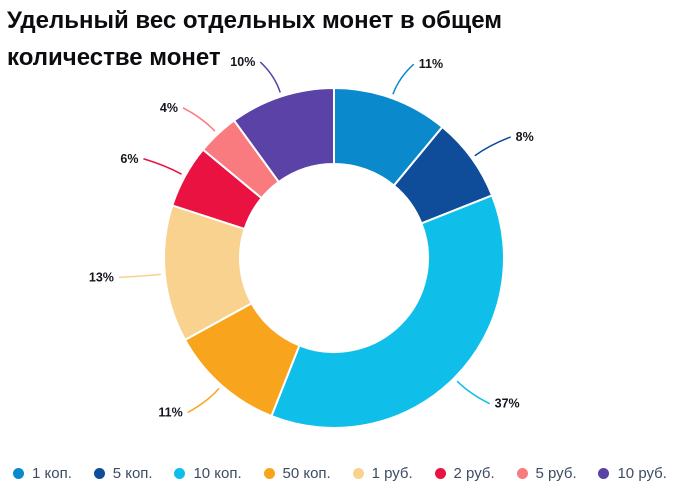 The image size is (677, 489). I want to click on data-label-10-руб-: 10%, so click(242, 62).